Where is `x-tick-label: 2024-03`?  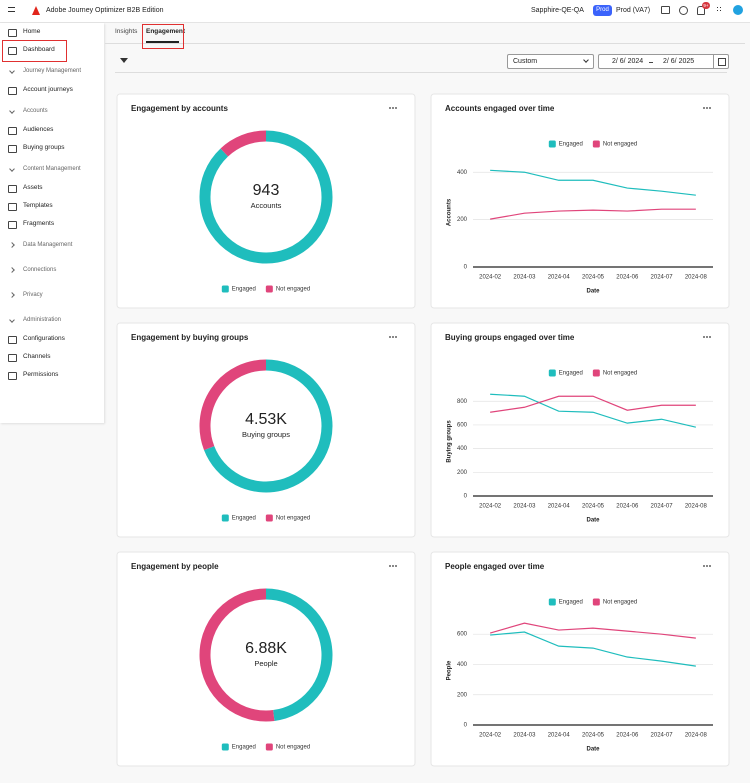 x-tick-label: 2024-03 is located at coordinates (524, 736).